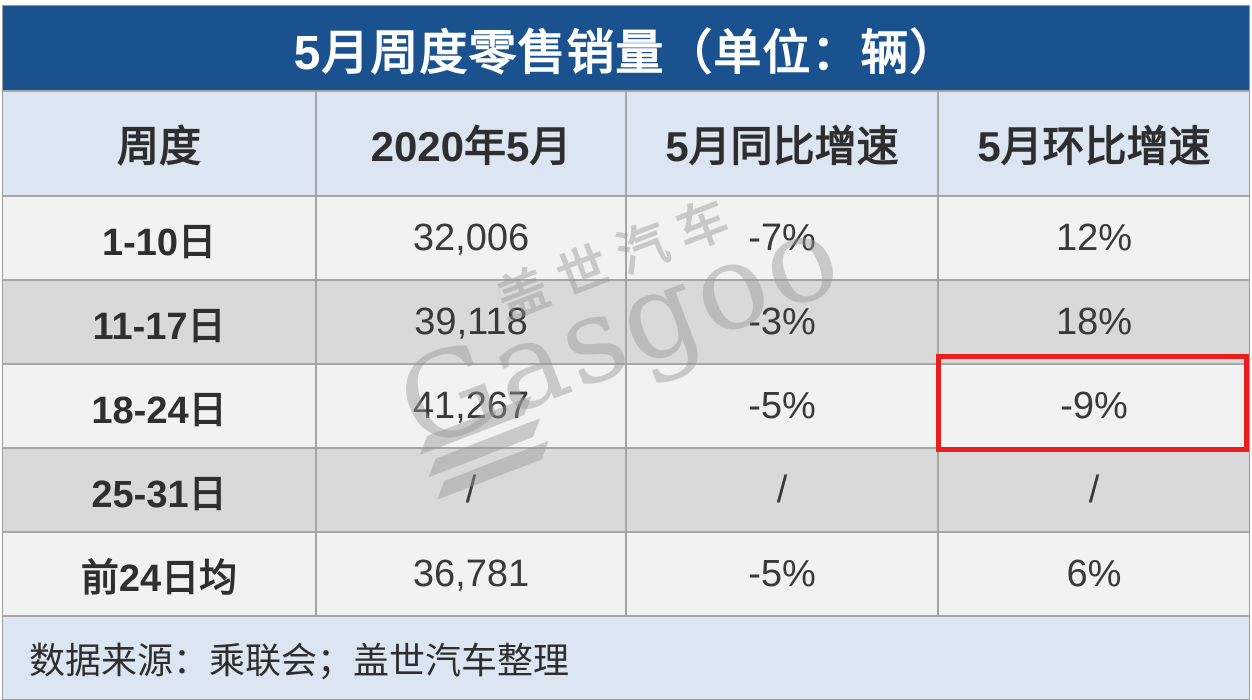 Image resolution: width=1252 pixels, height=700 pixels. I want to click on value-cell: 12%, so click(1093, 238).